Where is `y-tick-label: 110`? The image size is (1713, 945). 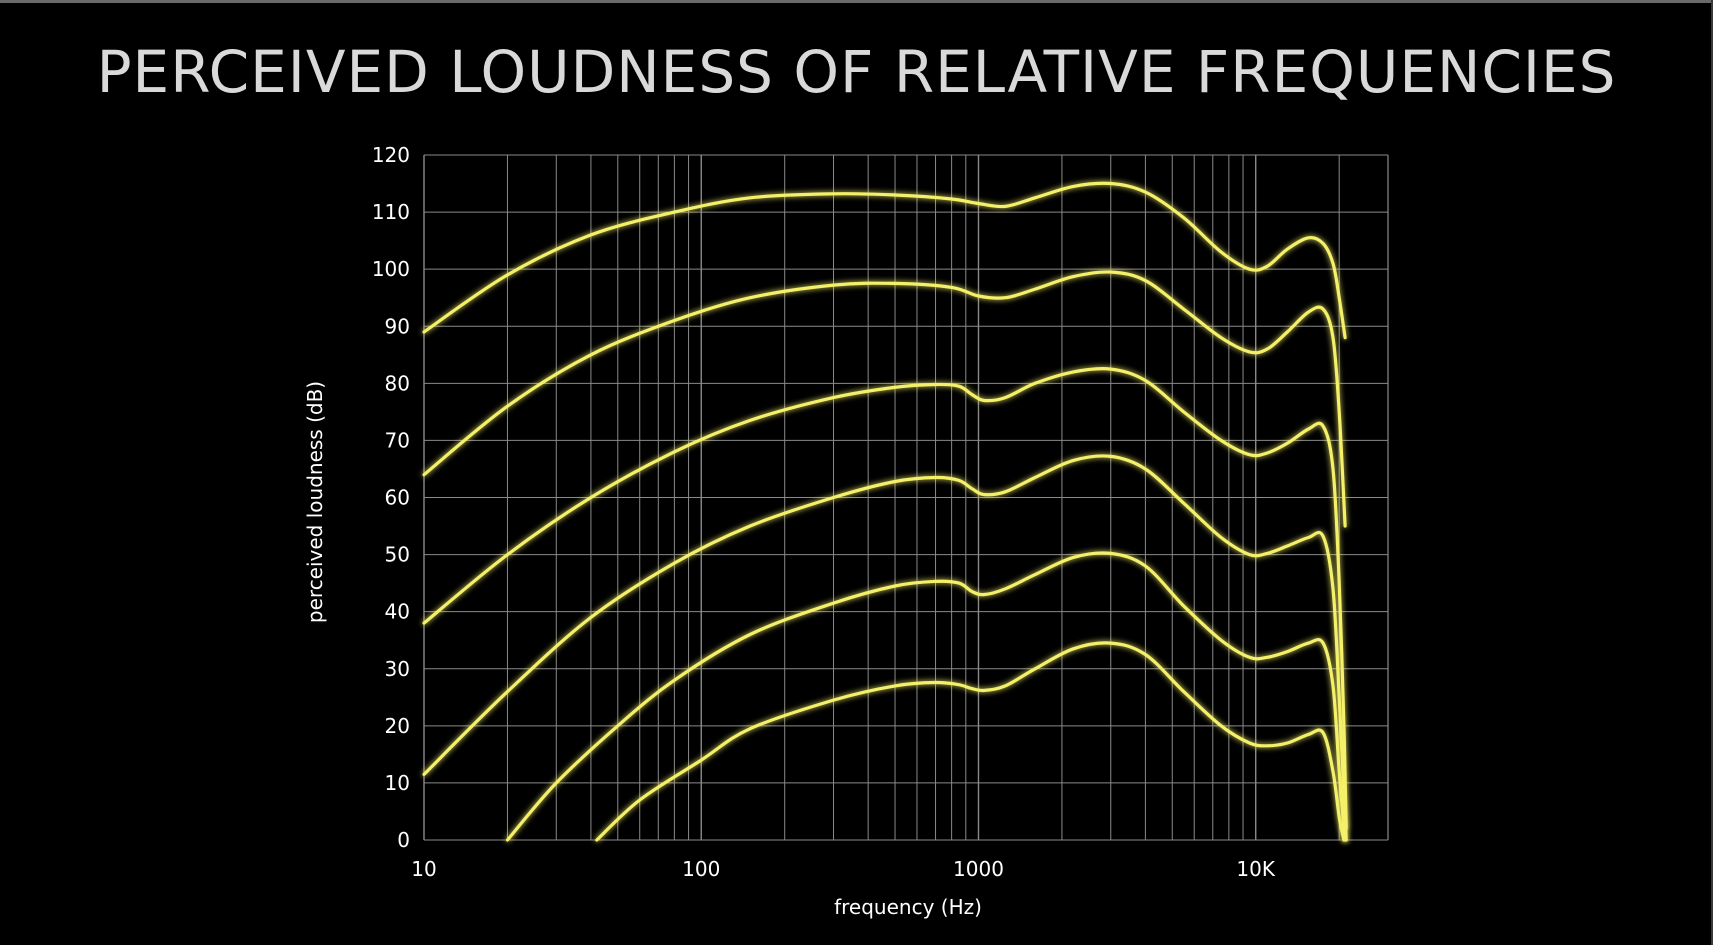
y-tick-label: 110 is located at coordinates (391, 212).